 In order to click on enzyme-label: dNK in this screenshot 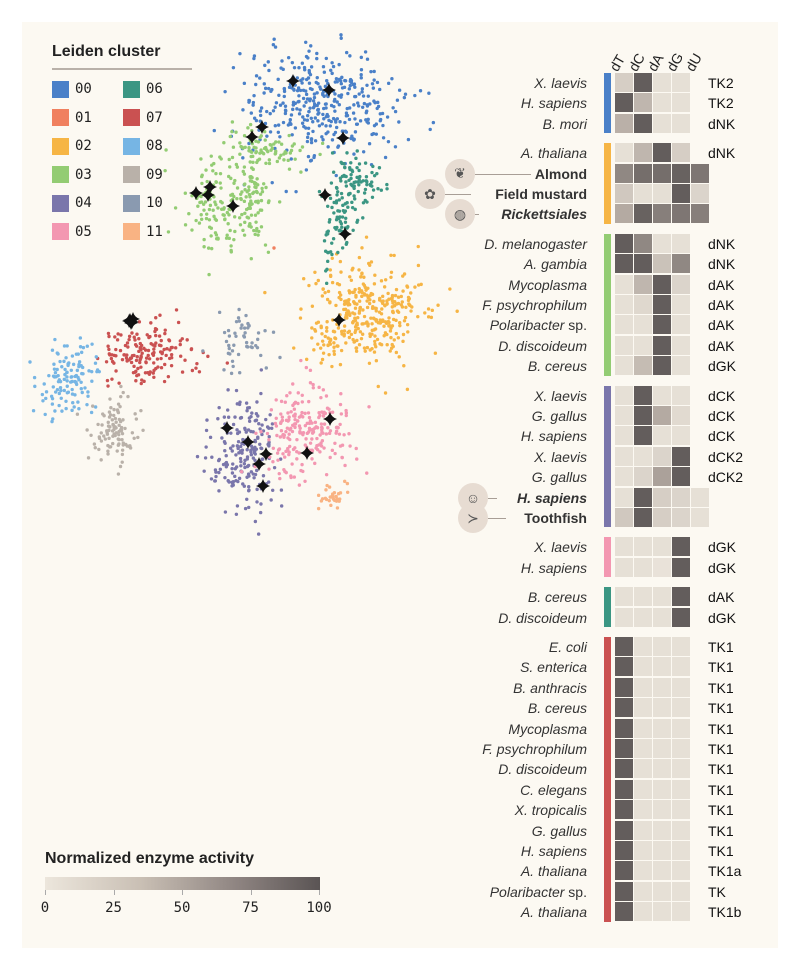, I will do `click(722, 153)`.